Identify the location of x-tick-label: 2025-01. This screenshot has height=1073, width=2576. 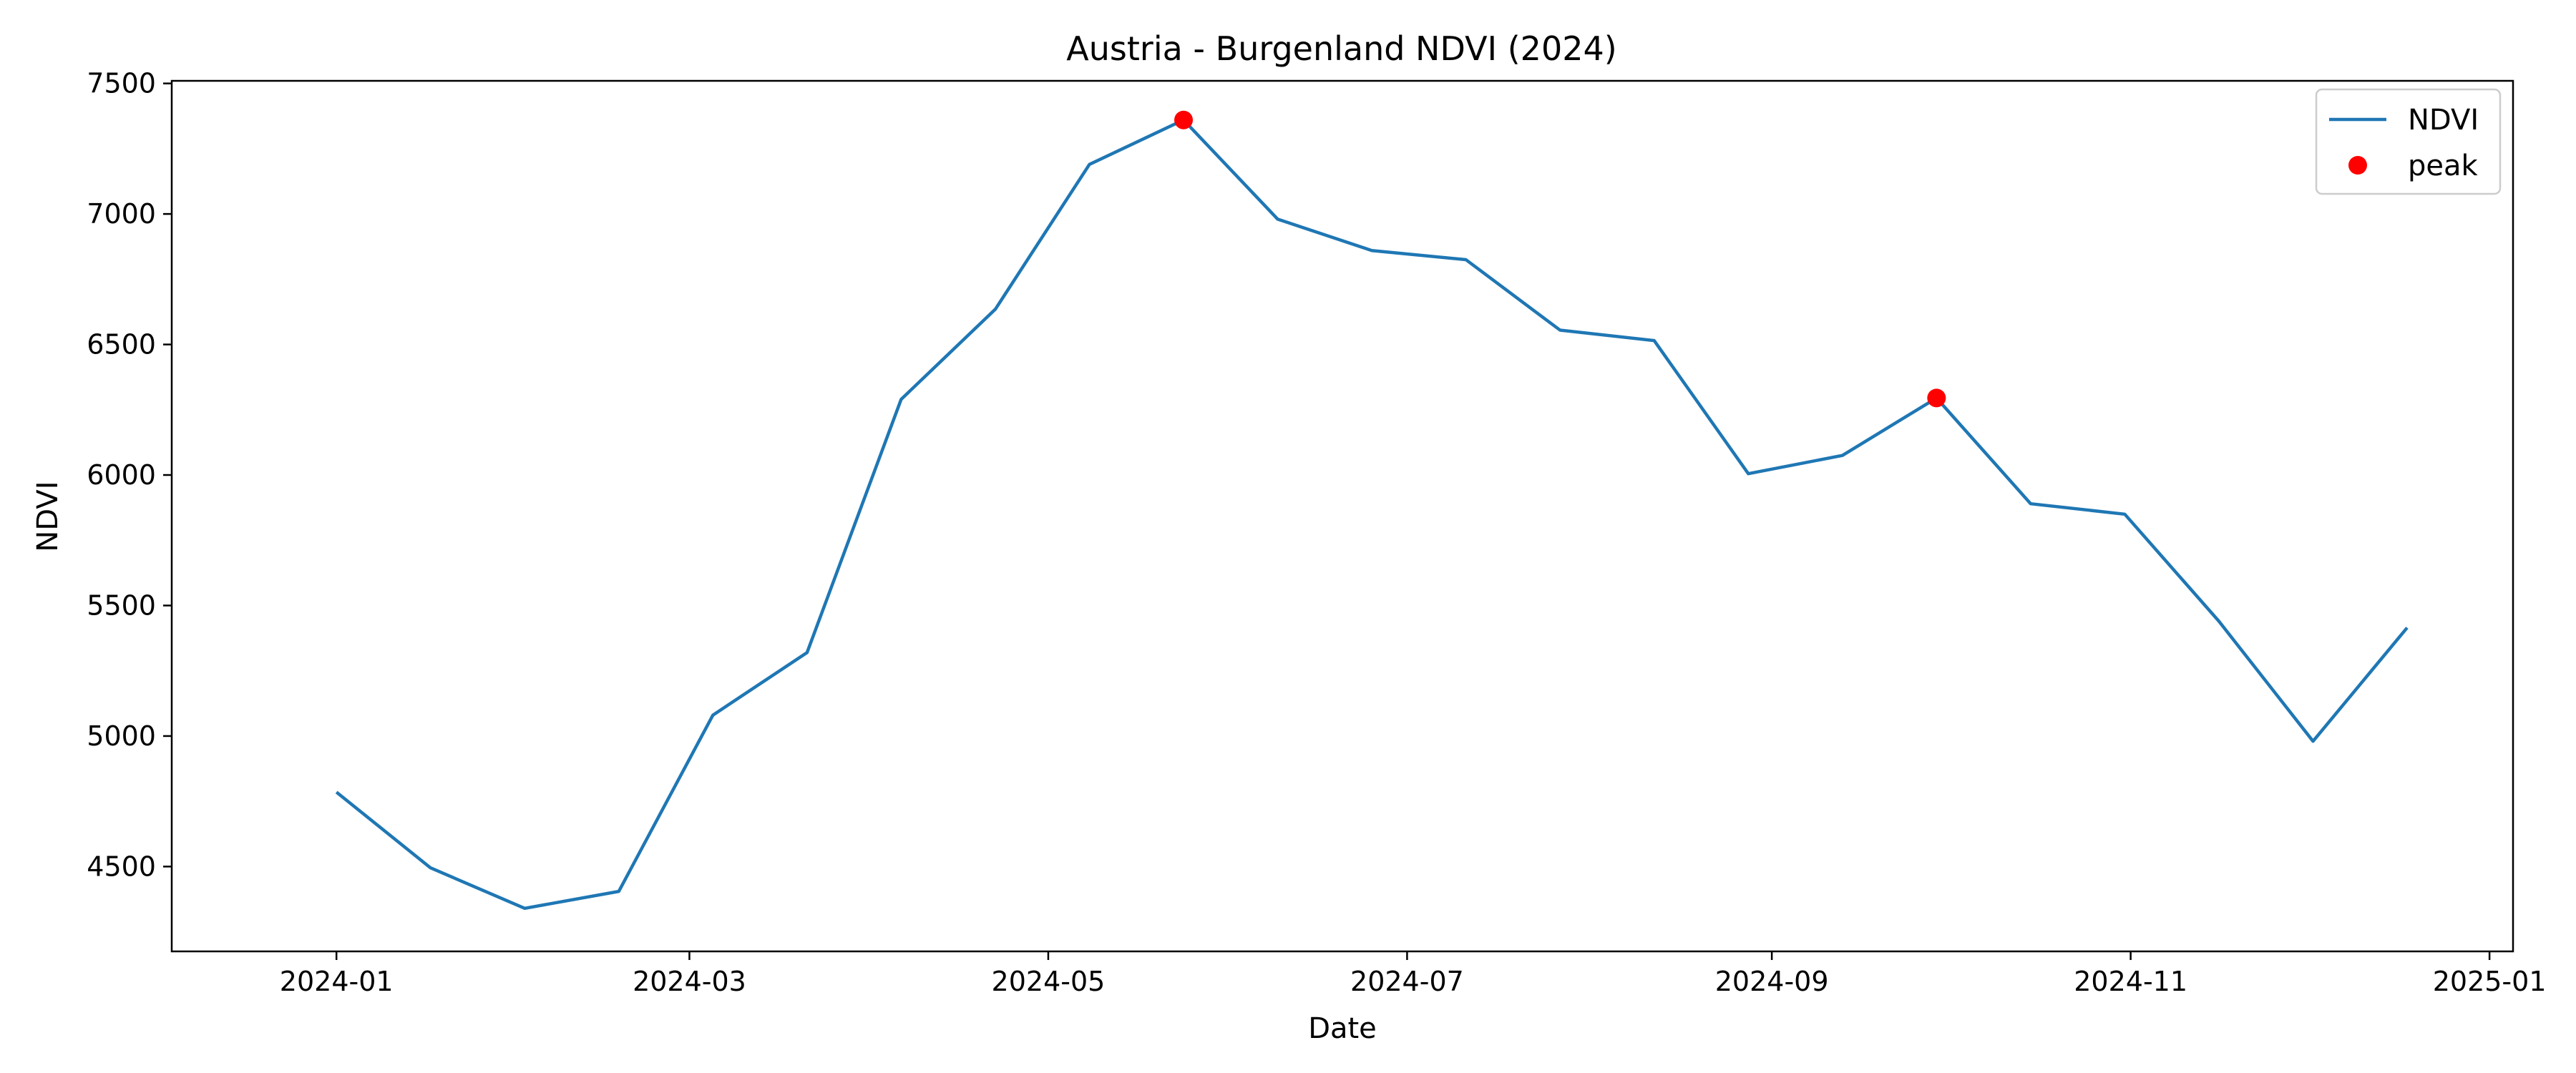
(2490, 981).